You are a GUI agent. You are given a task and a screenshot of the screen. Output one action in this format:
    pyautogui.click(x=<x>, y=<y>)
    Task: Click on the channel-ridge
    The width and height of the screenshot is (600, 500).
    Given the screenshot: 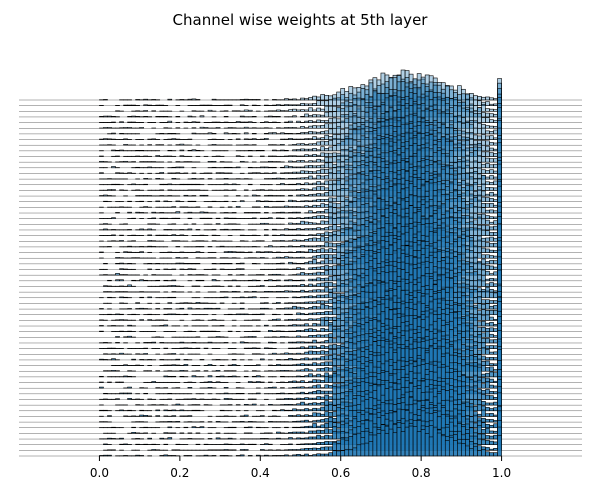 What is the action you would take?
    pyautogui.click(x=300, y=102)
    